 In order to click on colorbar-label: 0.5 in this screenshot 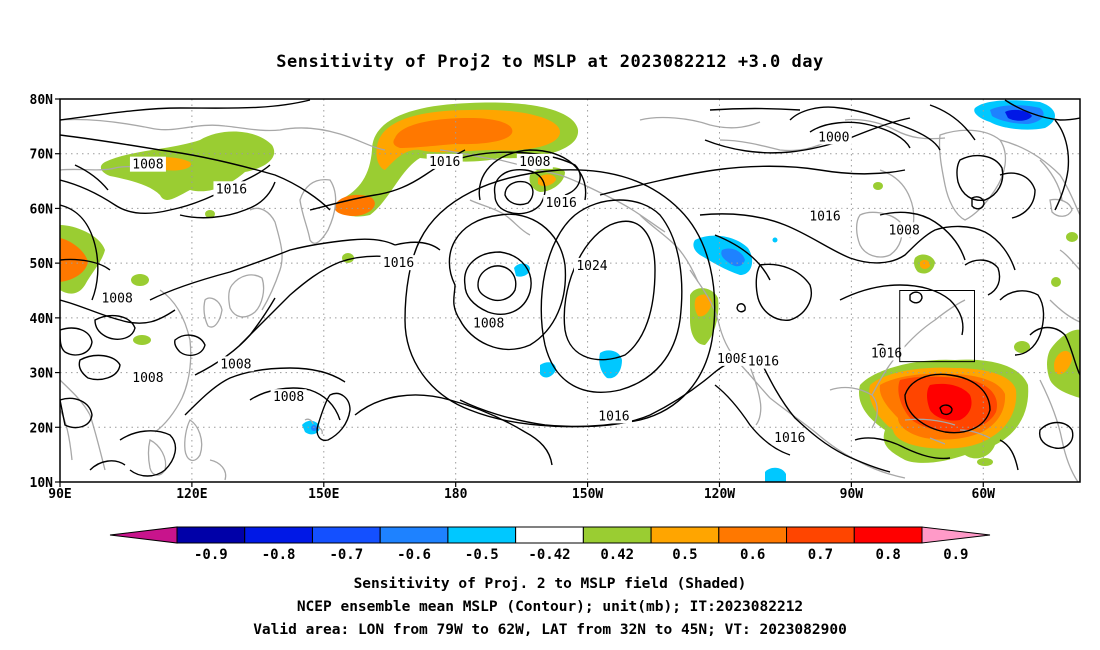, I will do `click(684, 555)`.